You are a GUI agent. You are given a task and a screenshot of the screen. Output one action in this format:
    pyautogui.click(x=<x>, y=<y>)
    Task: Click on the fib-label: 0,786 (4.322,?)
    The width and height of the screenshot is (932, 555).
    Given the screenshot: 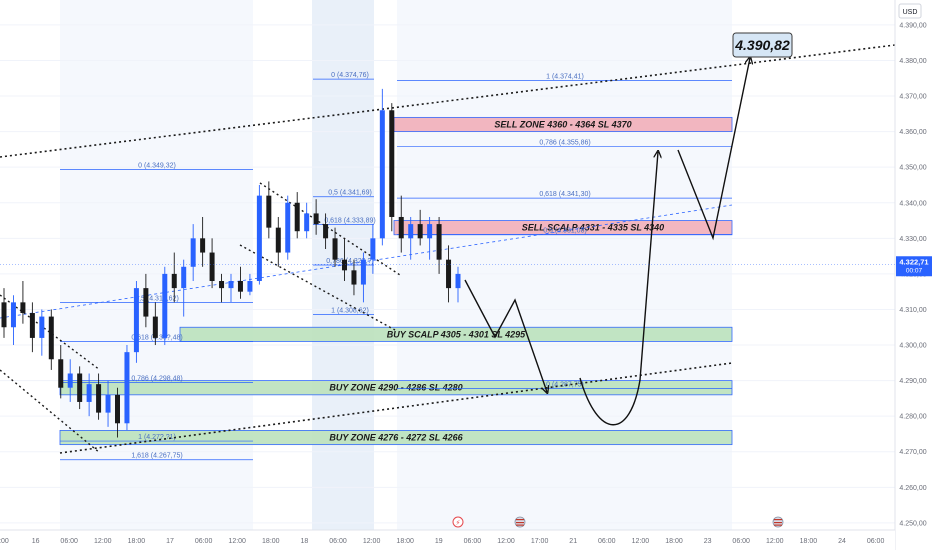 What is the action you would take?
    pyautogui.click(x=349, y=261)
    